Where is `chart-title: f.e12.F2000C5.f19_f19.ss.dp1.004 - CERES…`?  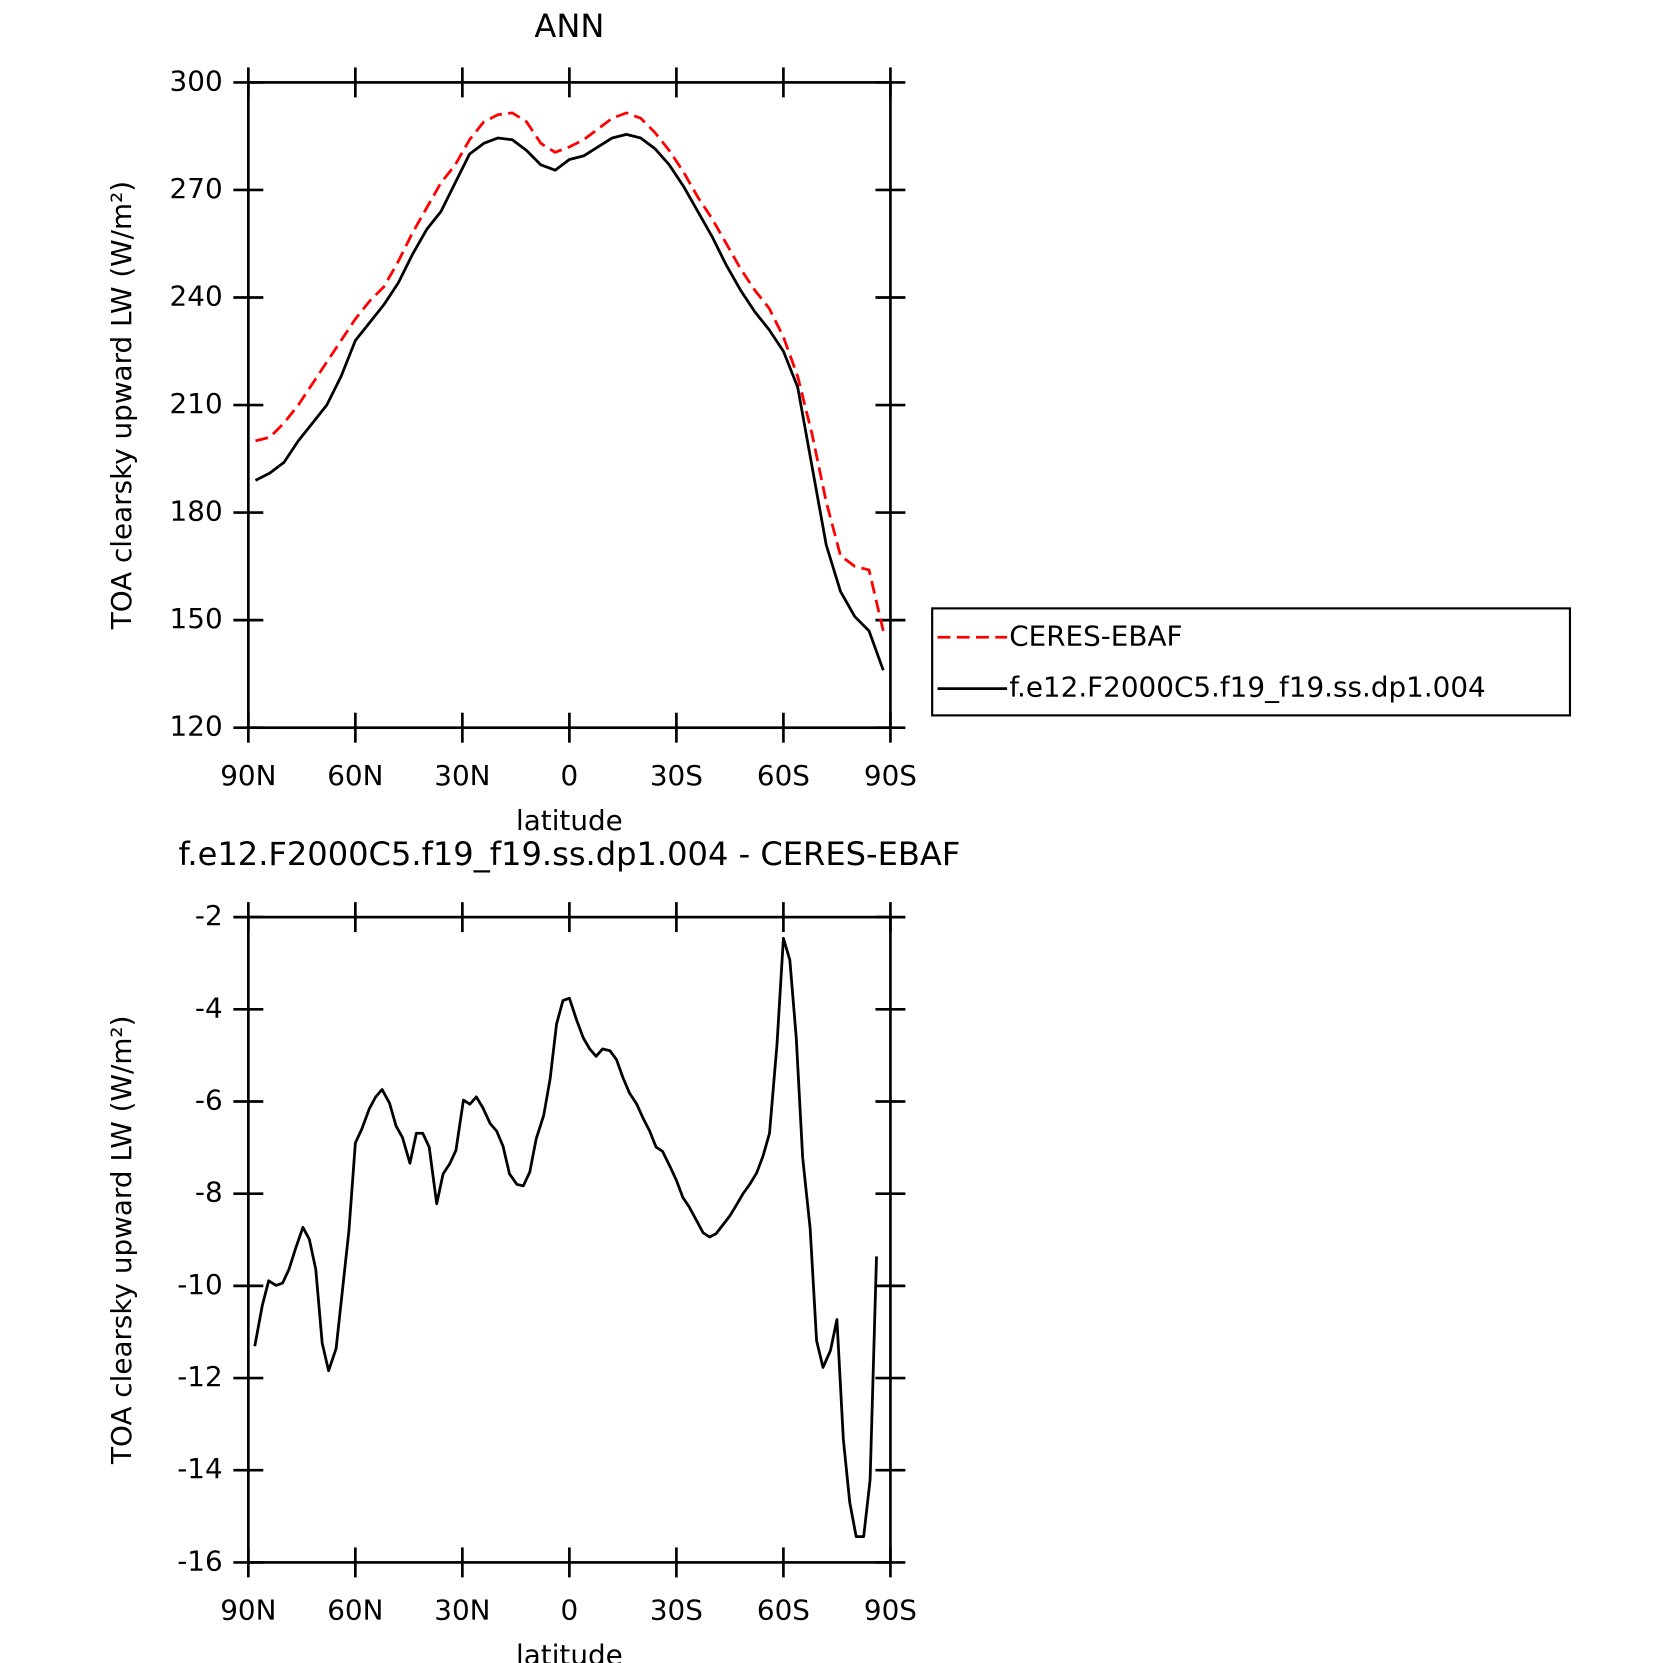 chart-title: f.e12.F2000C5.f19_f19.ss.dp1.004 - CERES… is located at coordinates (569, 854).